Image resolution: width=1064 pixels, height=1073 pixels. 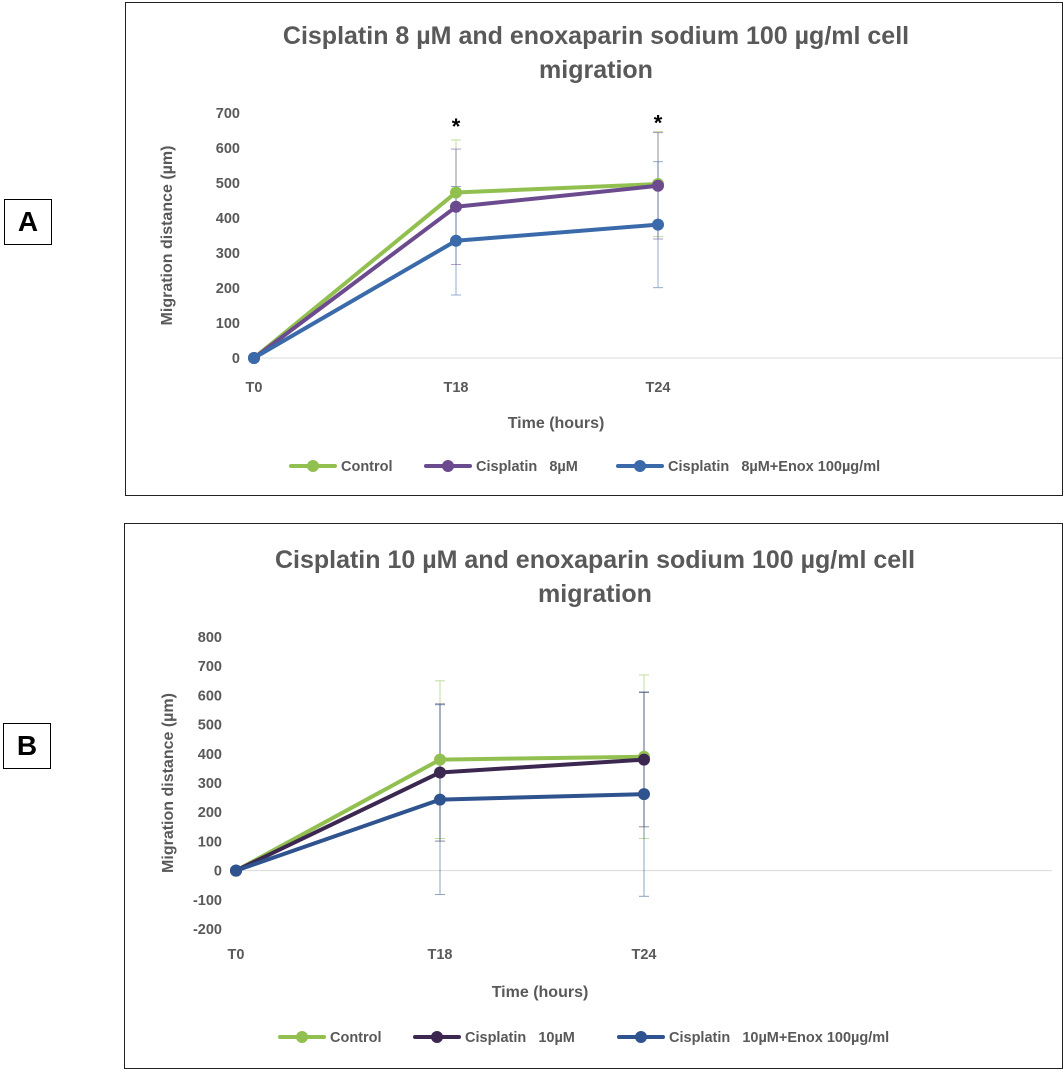 I want to click on legend-label: Cisplatin 8µM+Enox 100µg/ml, so click(x=774, y=467).